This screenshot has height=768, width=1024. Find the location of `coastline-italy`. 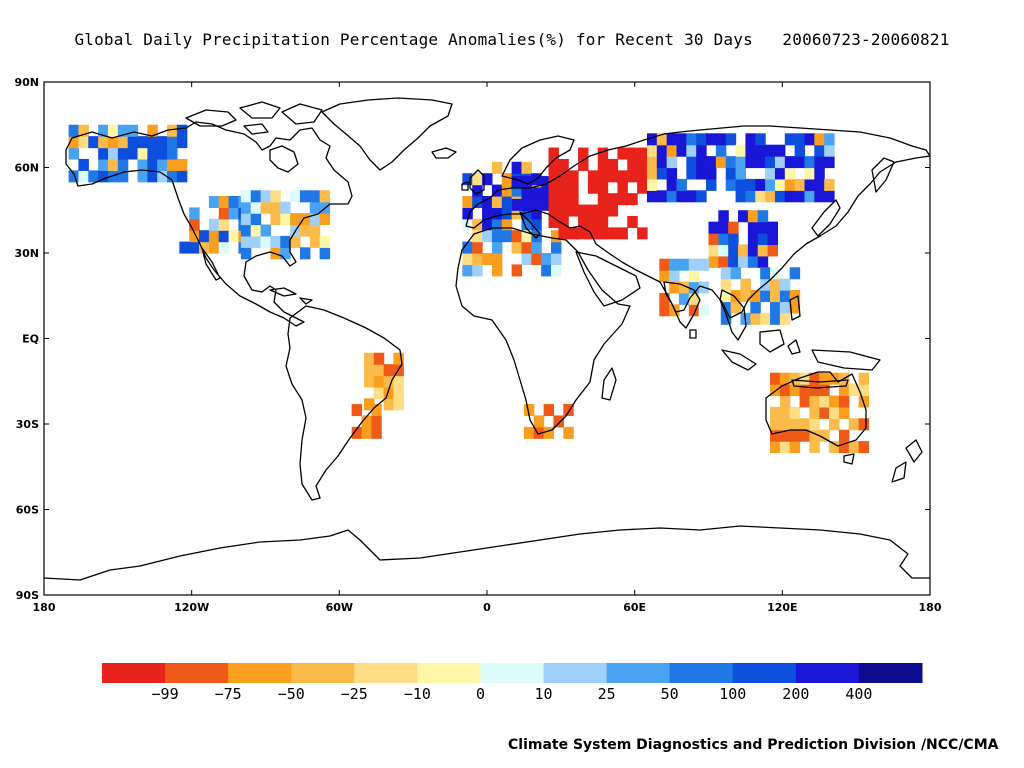

coastline-italy is located at coordinates (530, 225).